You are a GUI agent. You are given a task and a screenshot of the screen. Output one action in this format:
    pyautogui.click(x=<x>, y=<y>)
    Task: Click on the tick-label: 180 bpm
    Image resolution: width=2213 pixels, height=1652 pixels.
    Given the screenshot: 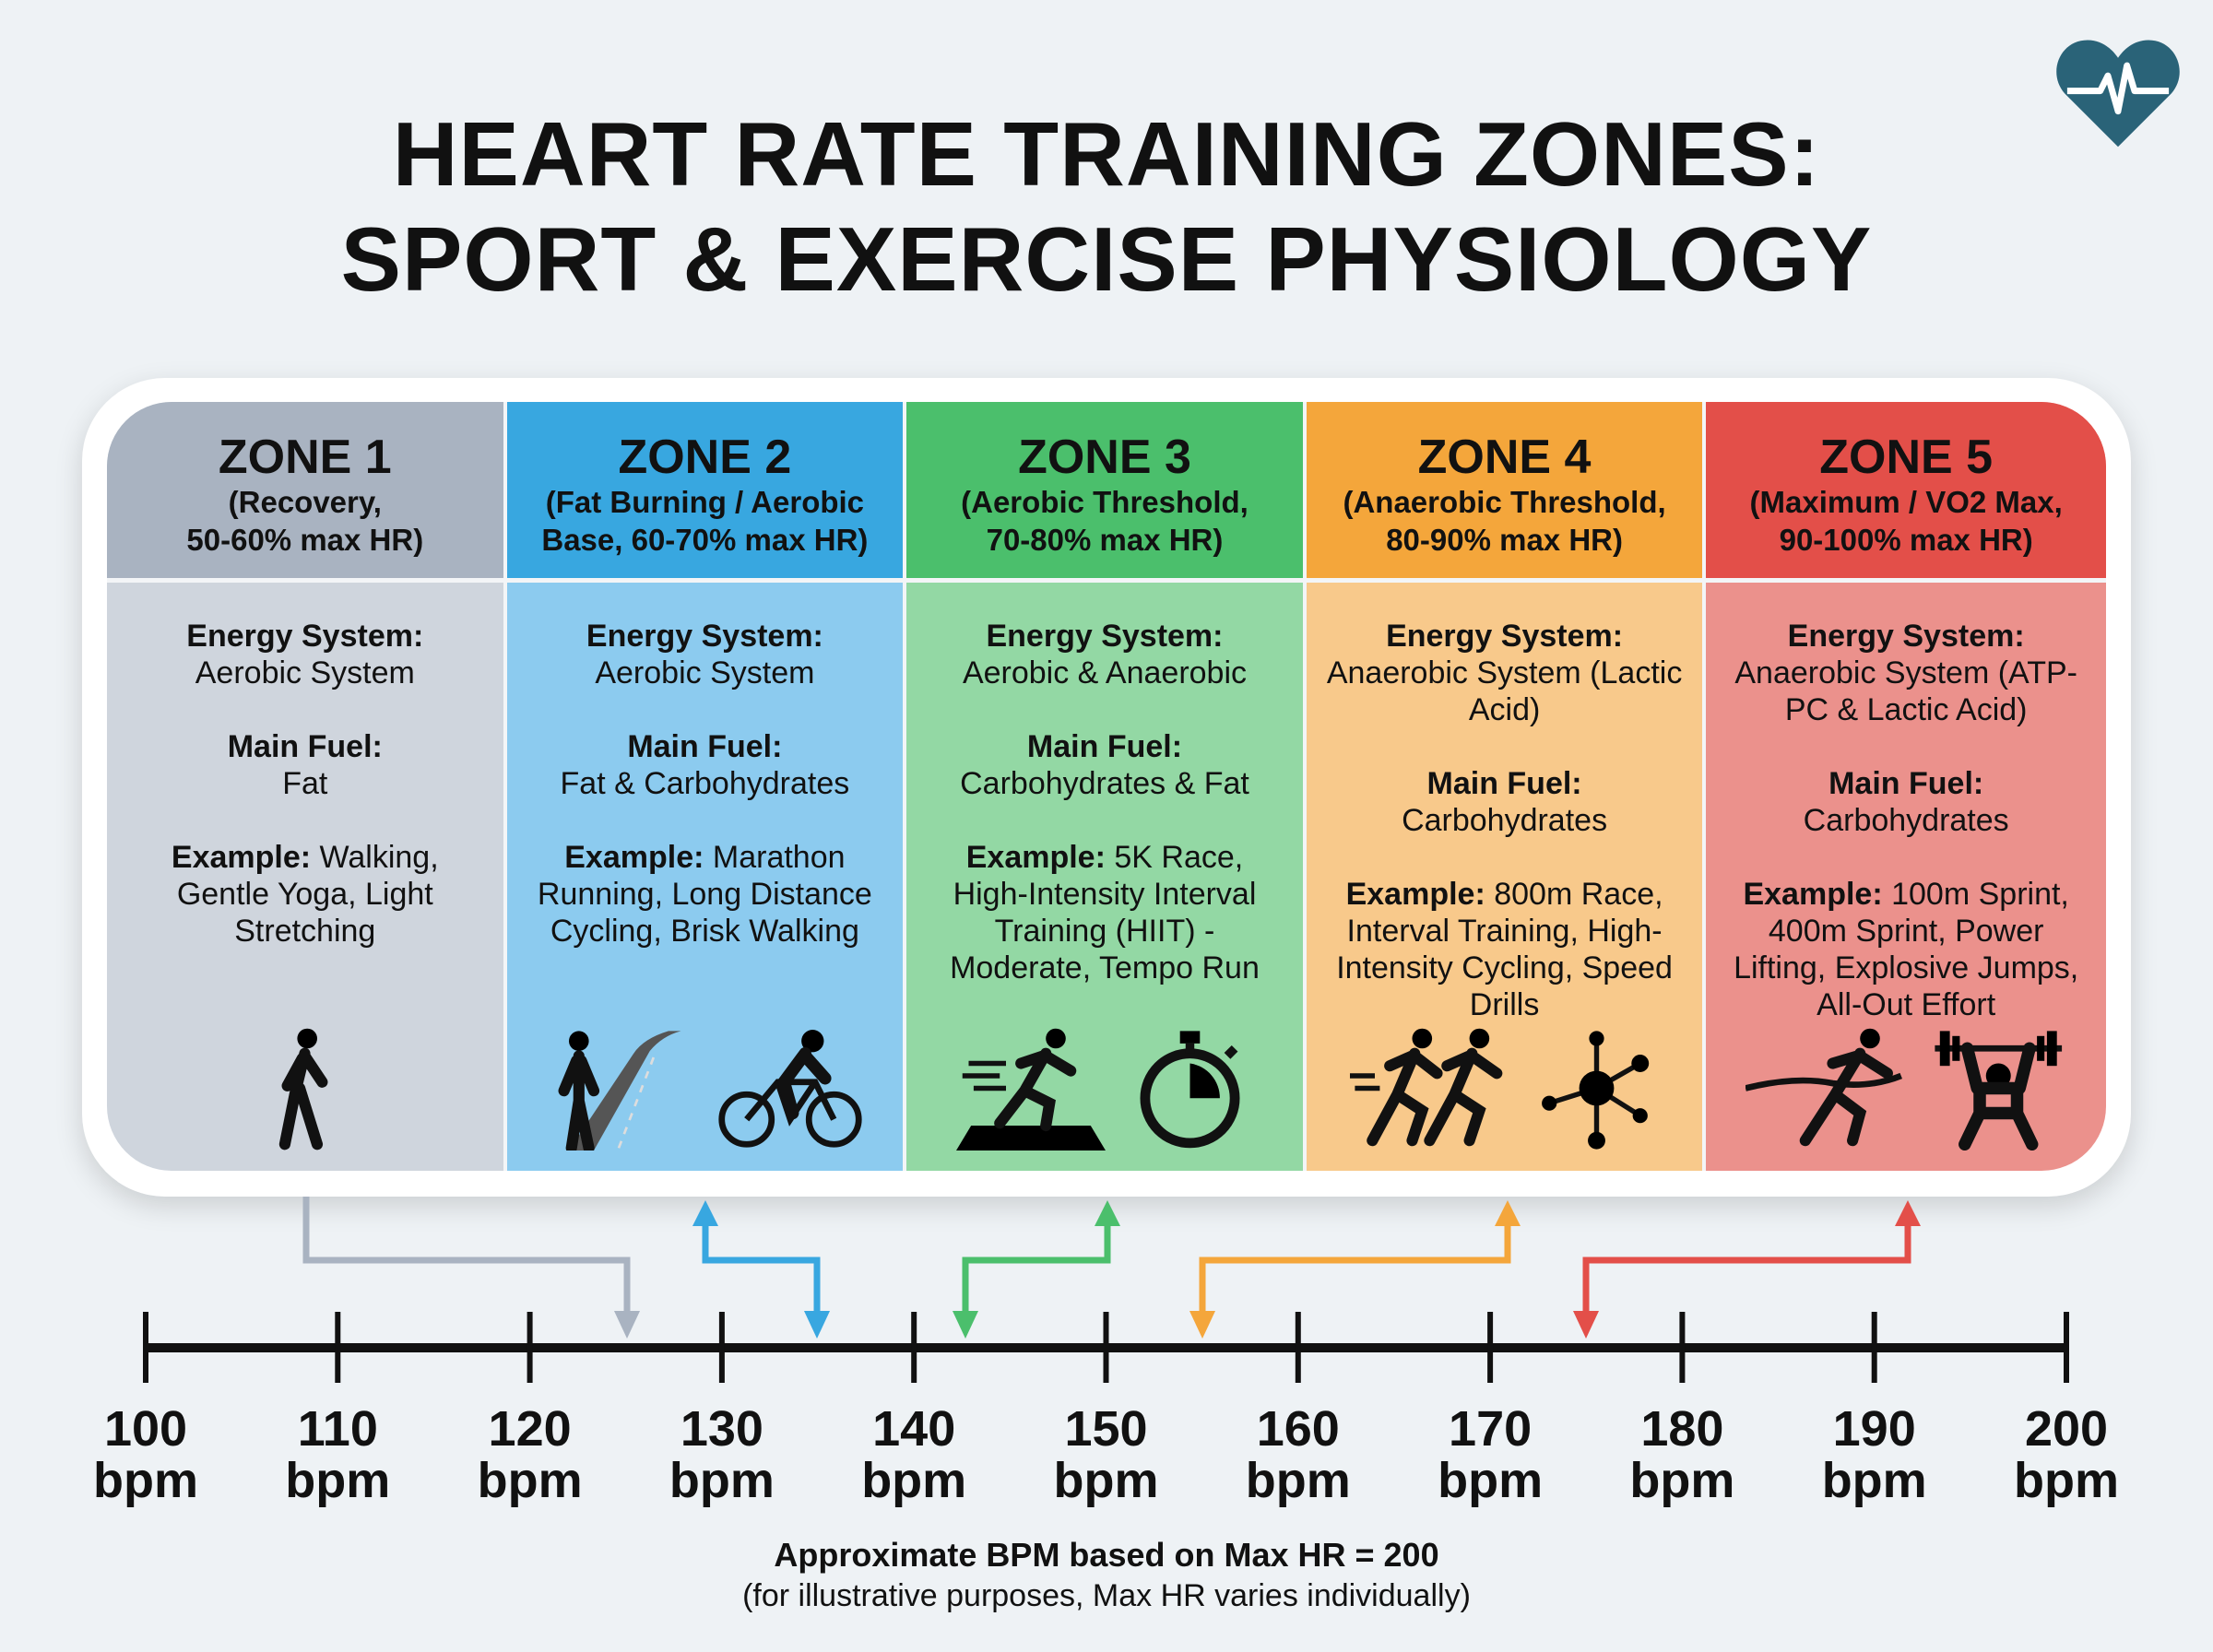 What is the action you would take?
    pyautogui.click(x=1682, y=1454)
    